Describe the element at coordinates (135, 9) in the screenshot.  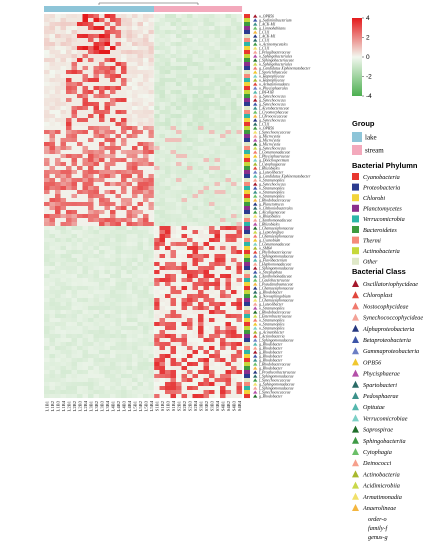
I see `group-bar-cell` at that location.